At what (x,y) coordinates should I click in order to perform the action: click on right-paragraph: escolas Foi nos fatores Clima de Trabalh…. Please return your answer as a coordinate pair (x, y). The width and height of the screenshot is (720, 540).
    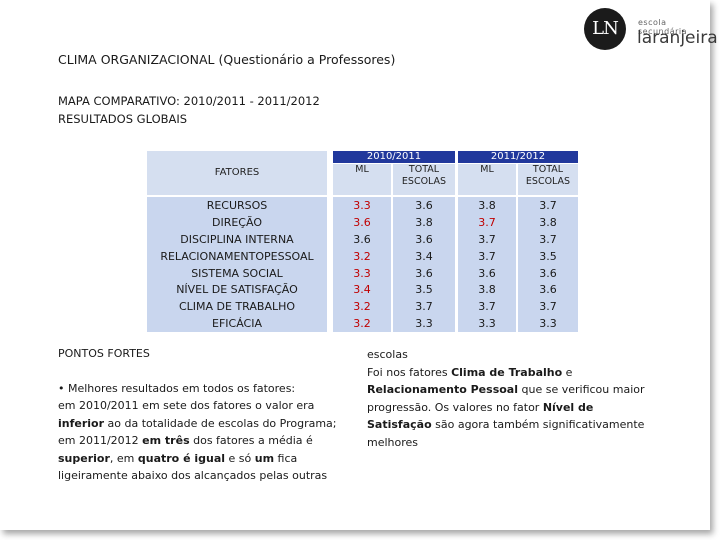
    Looking at the image, I should click on (522, 398).